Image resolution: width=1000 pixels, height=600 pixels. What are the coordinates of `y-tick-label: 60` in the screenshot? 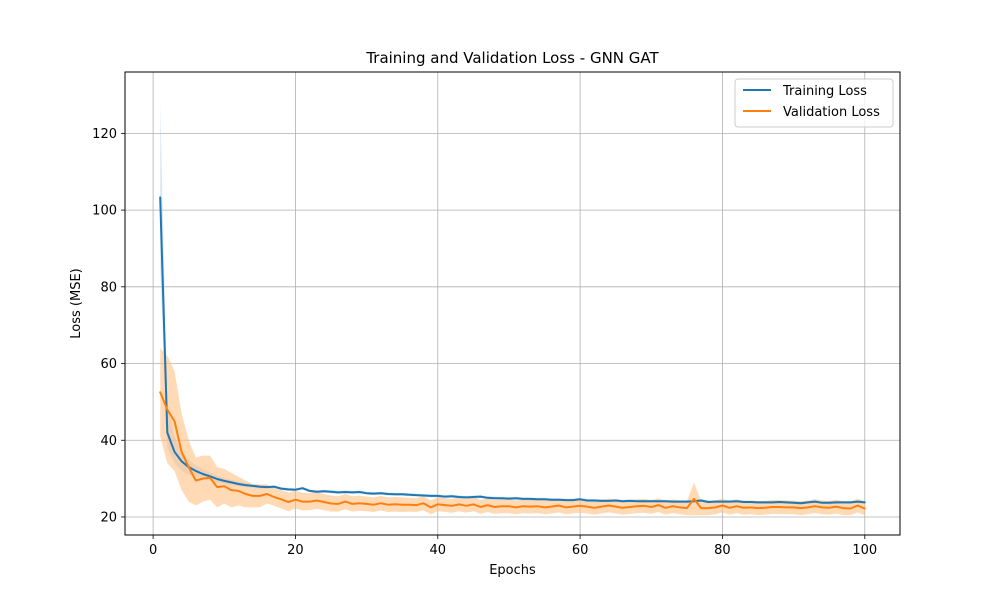 It's located at (108, 364).